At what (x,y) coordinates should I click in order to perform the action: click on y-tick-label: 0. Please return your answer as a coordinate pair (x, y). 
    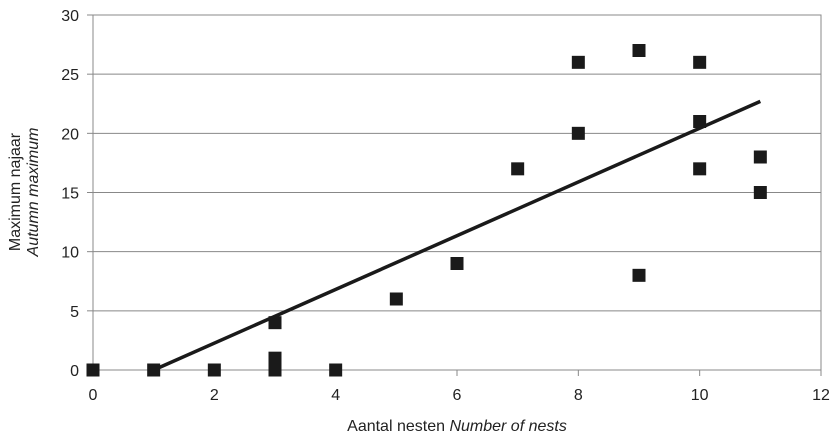
    Looking at the image, I should click on (74, 371).